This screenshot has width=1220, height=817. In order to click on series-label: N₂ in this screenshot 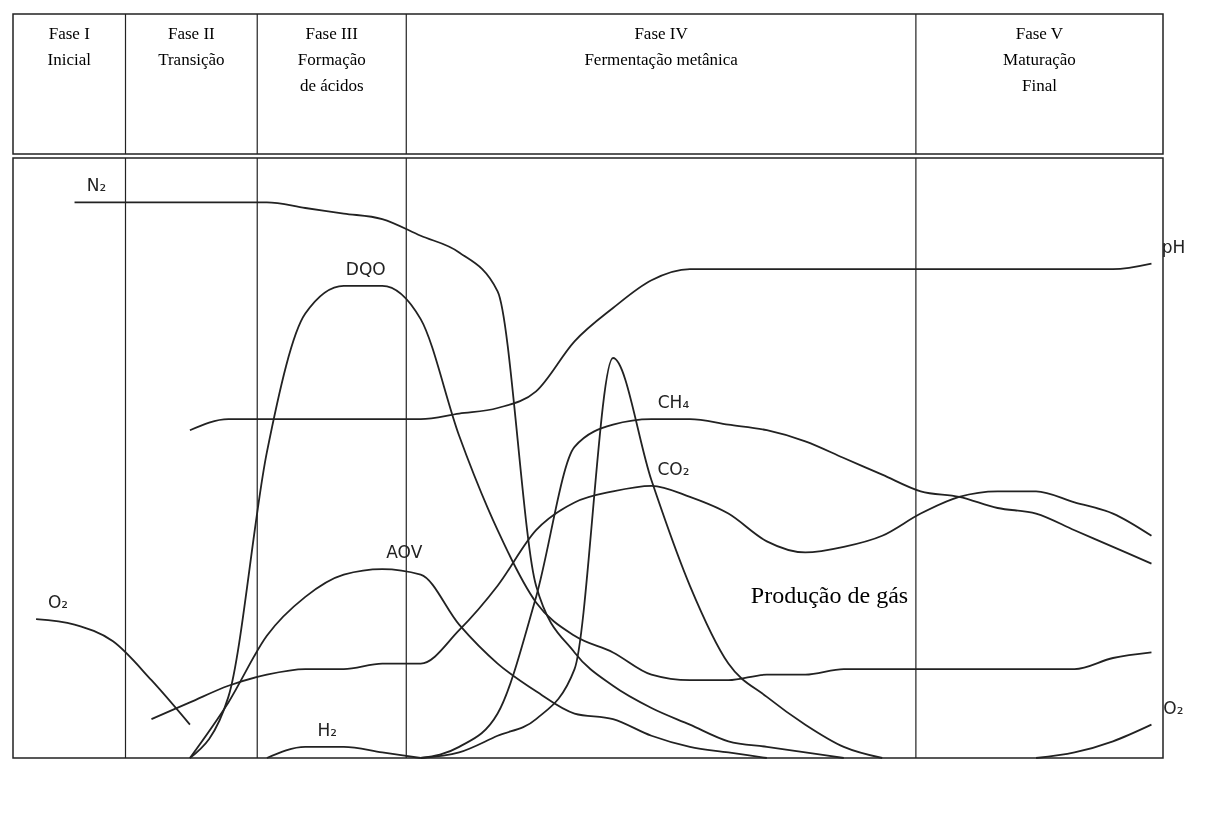, I will do `click(96, 185)`.